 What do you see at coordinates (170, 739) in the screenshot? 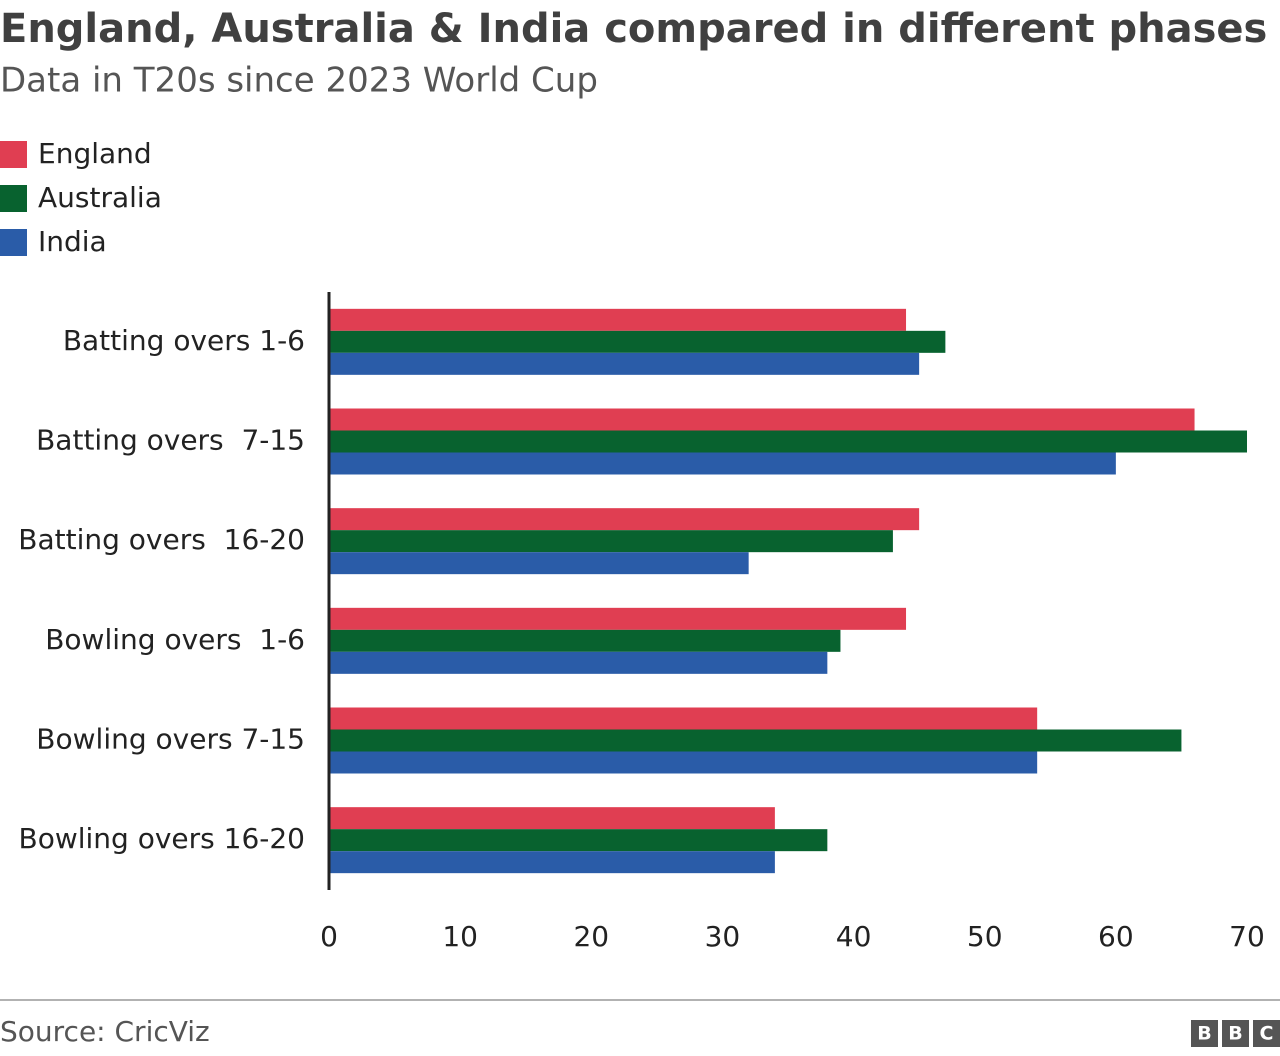
I see `y-tick-label: Bowling overs 7-15` at bounding box center [170, 739].